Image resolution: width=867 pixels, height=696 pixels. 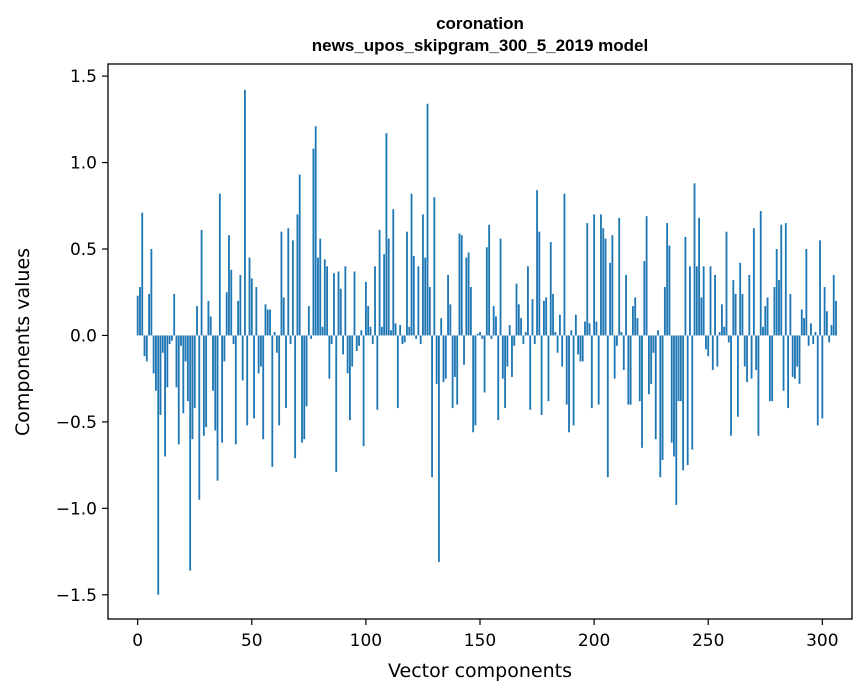 What do you see at coordinates (76, 423) in the screenshot?
I see `y-tick-label: −0.5` at bounding box center [76, 423].